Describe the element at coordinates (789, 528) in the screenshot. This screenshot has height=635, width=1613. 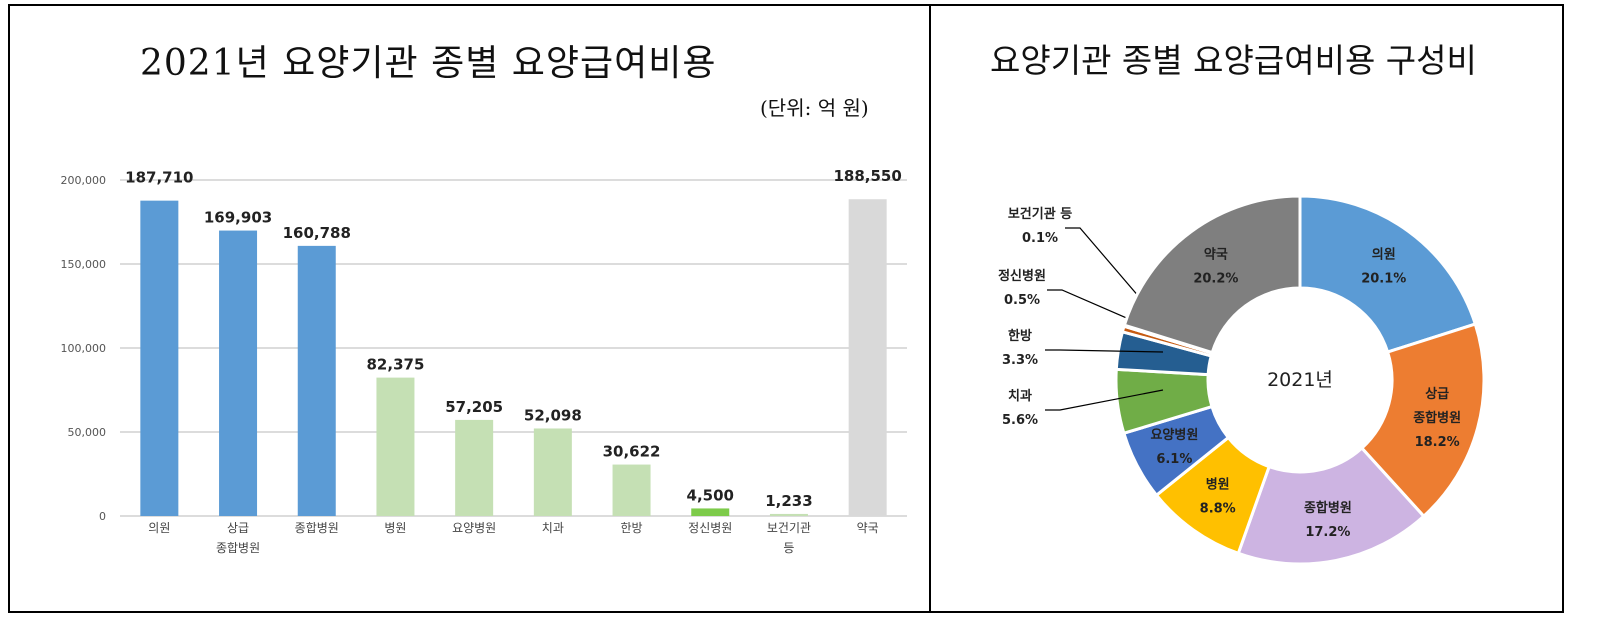
I see `x-tick-label: 보건기관` at that location.